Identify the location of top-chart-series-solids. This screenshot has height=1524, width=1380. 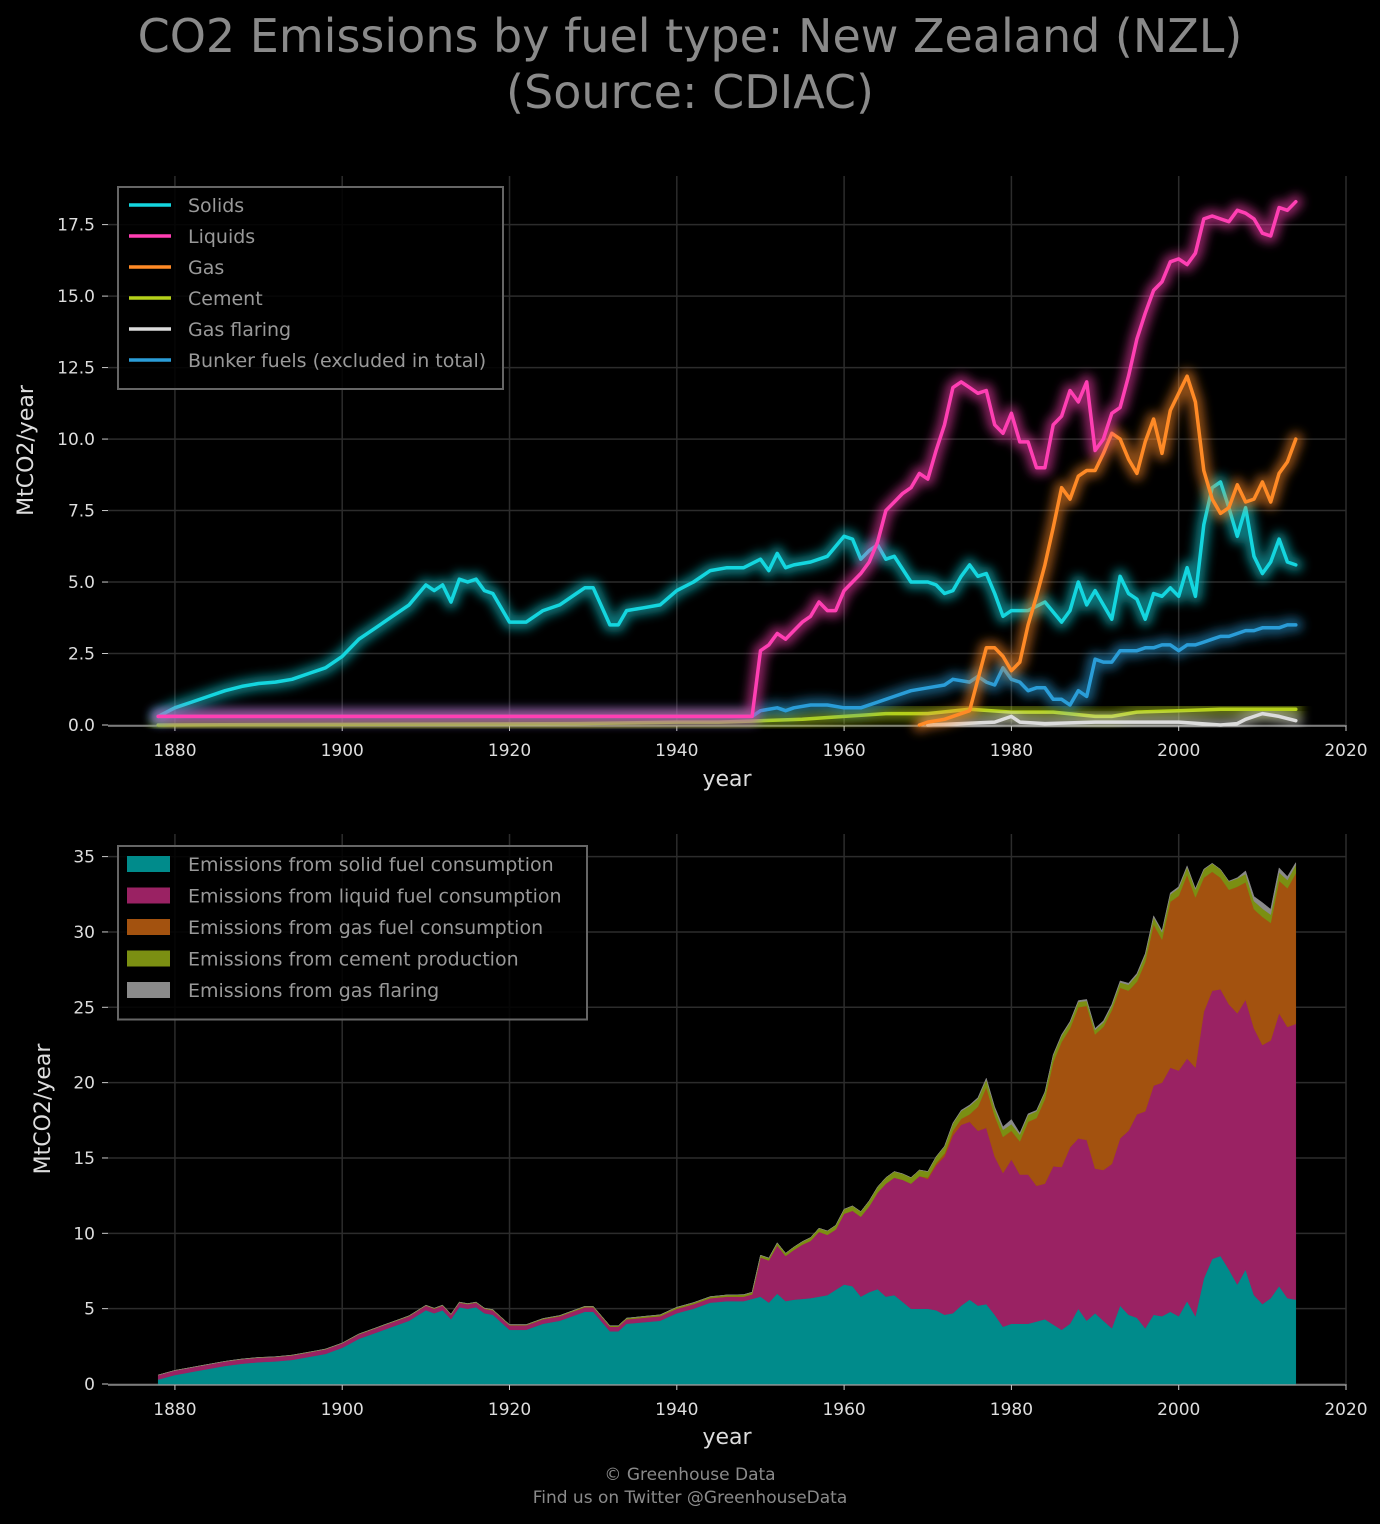
(727, 599).